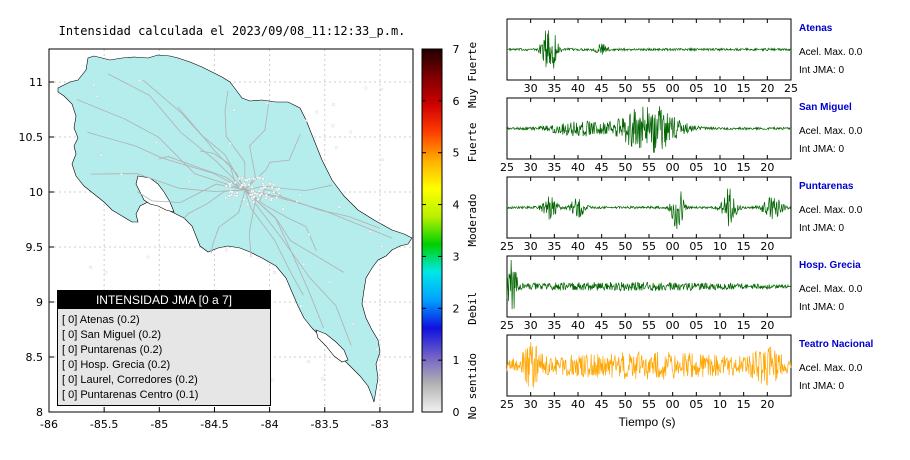 The width and height of the screenshot is (910, 460). I want to click on colorbar-ticks, so click(432, 230).